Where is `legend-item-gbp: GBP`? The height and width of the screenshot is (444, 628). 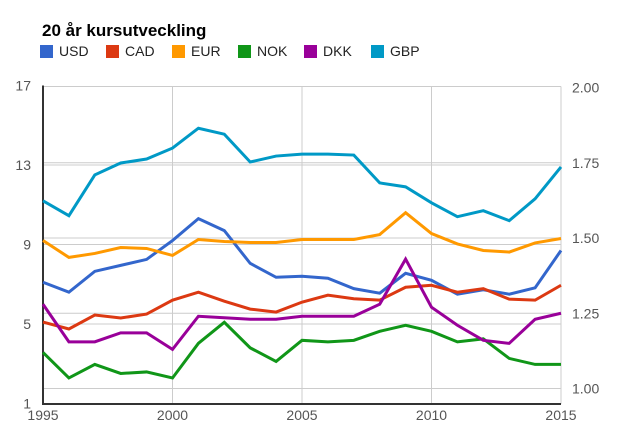
legend-item-gbp: GBP is located at coordinates (395, 51).